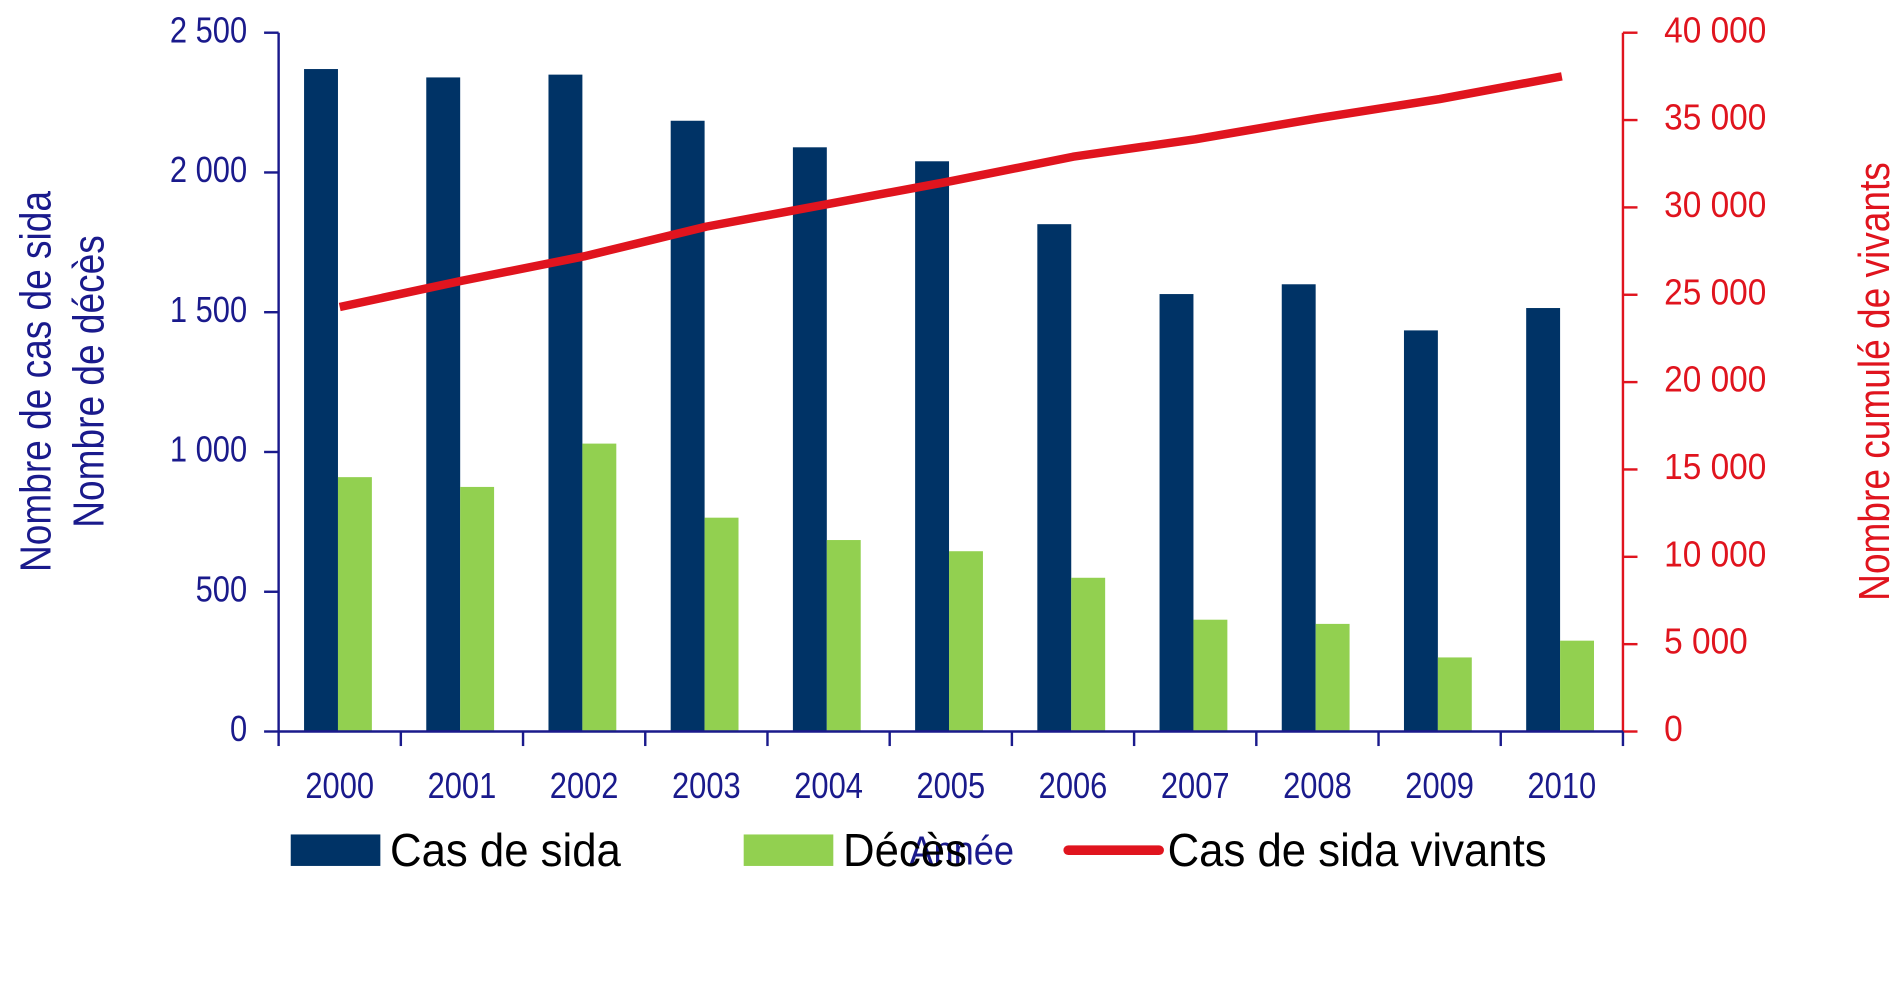 The width and height of the screenshot is (1904, 981). What do you see at coordinates (1195, 786) in the screenshot?
I see `x-tick-label: 2007` at bounding box center [1195, 786].